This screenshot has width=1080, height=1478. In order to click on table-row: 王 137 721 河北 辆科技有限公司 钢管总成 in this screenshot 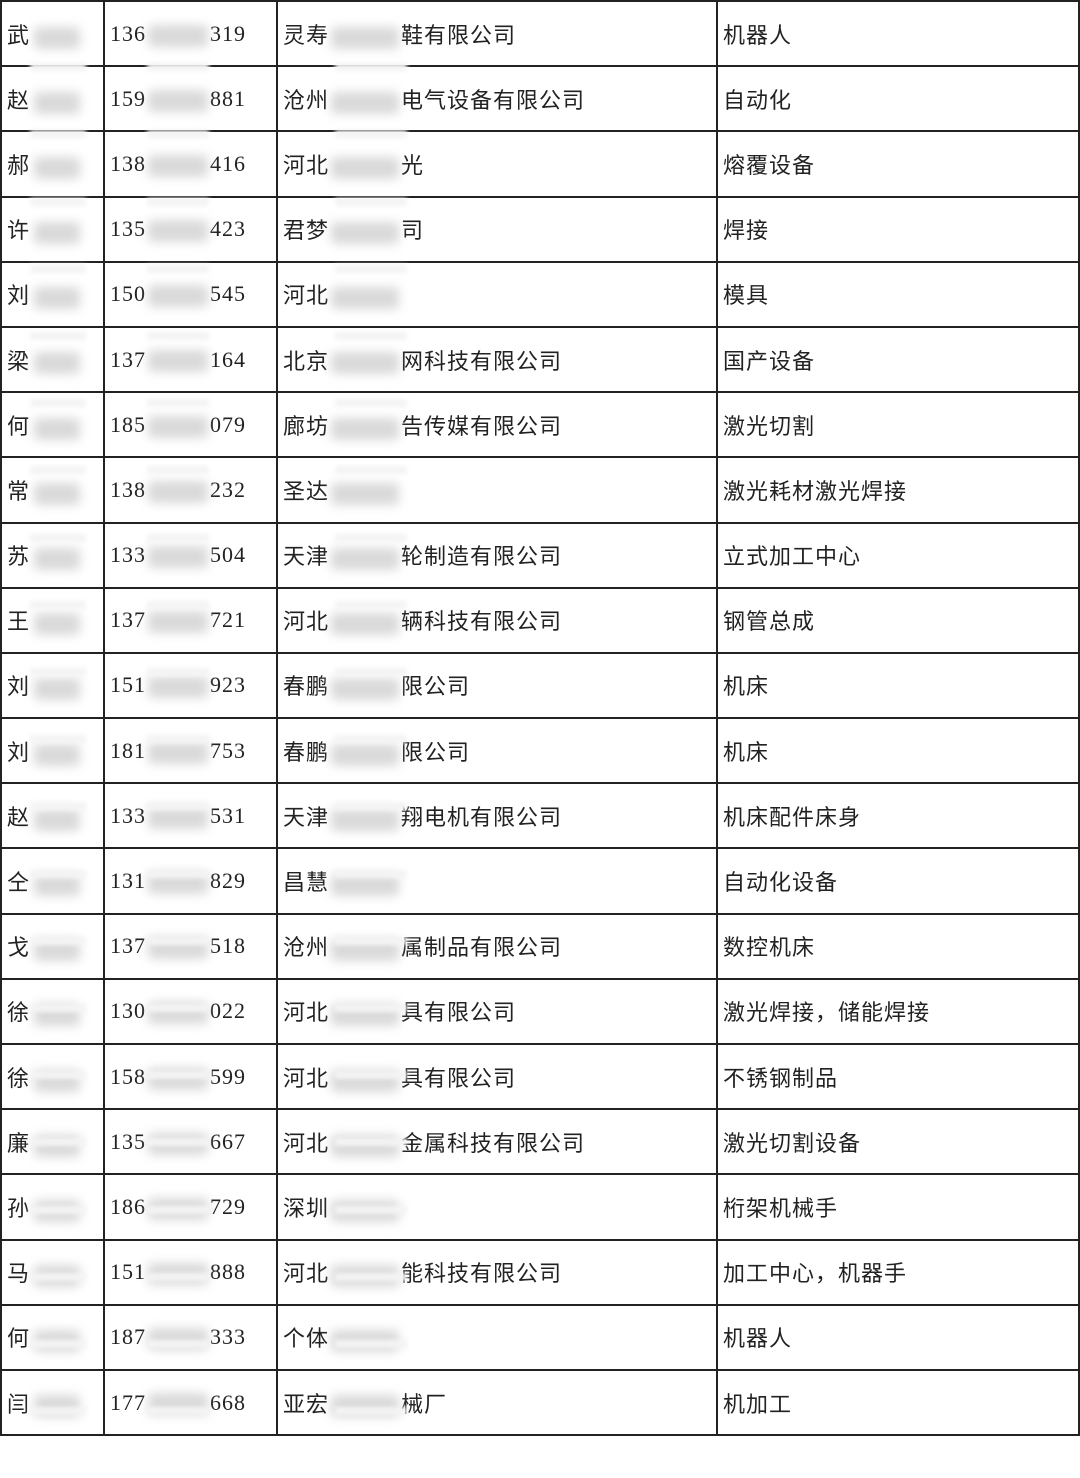, I will do `click(540, 620)`.